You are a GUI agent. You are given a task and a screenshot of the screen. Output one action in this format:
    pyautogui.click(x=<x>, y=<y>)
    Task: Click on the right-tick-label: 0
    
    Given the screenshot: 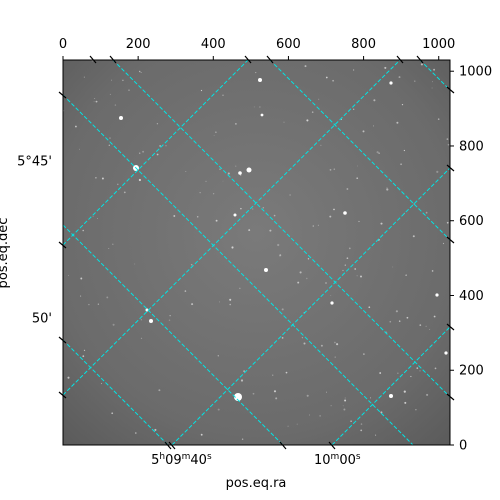 What is the action you would take?
    pyautogui.click(x=463, y=446)
    